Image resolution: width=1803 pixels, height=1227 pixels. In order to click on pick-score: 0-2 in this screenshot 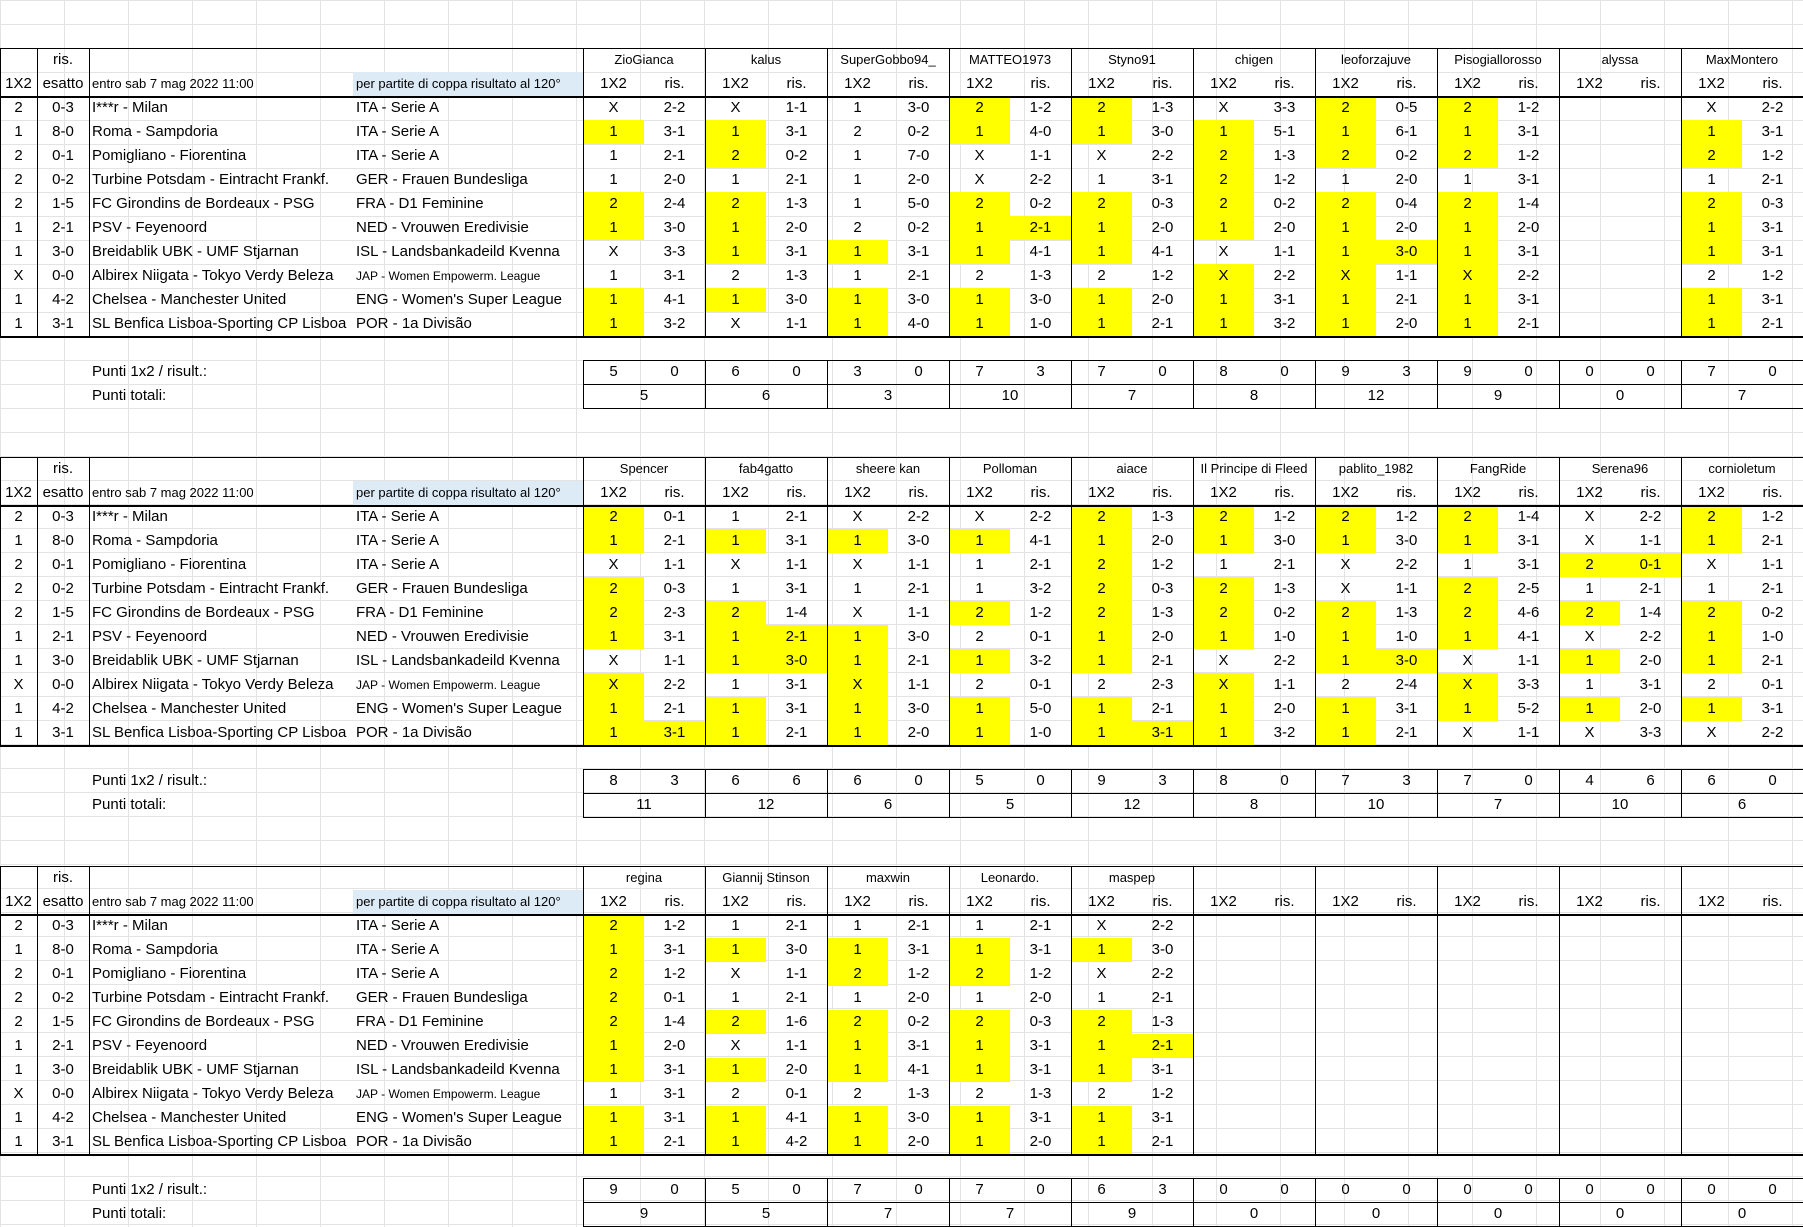, I will do `click(918, 131)`.